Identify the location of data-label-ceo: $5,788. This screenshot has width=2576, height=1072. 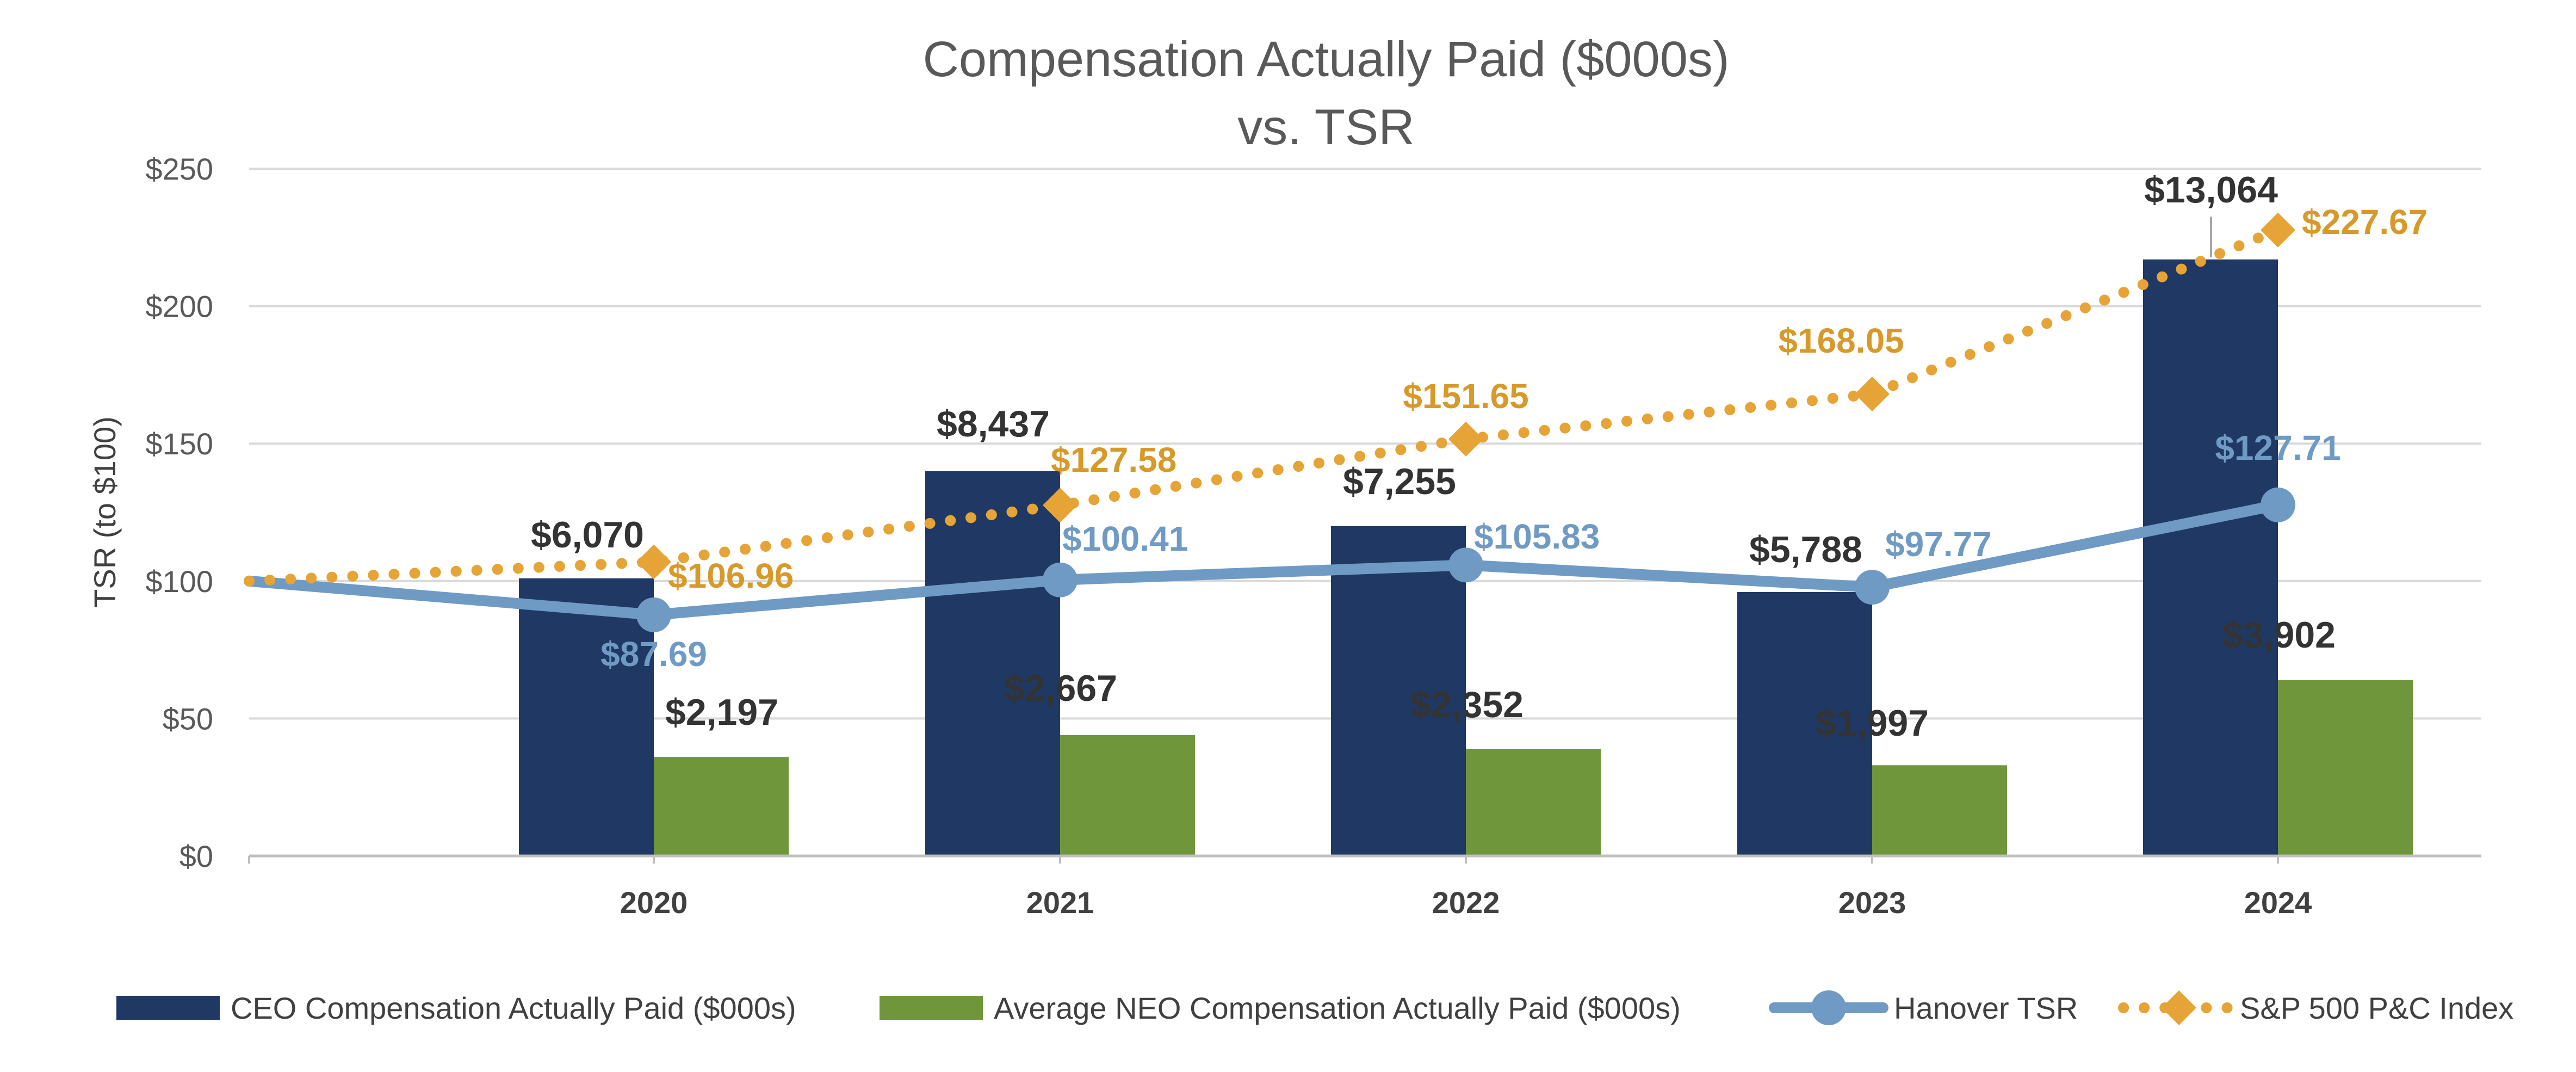
(1805, 549).